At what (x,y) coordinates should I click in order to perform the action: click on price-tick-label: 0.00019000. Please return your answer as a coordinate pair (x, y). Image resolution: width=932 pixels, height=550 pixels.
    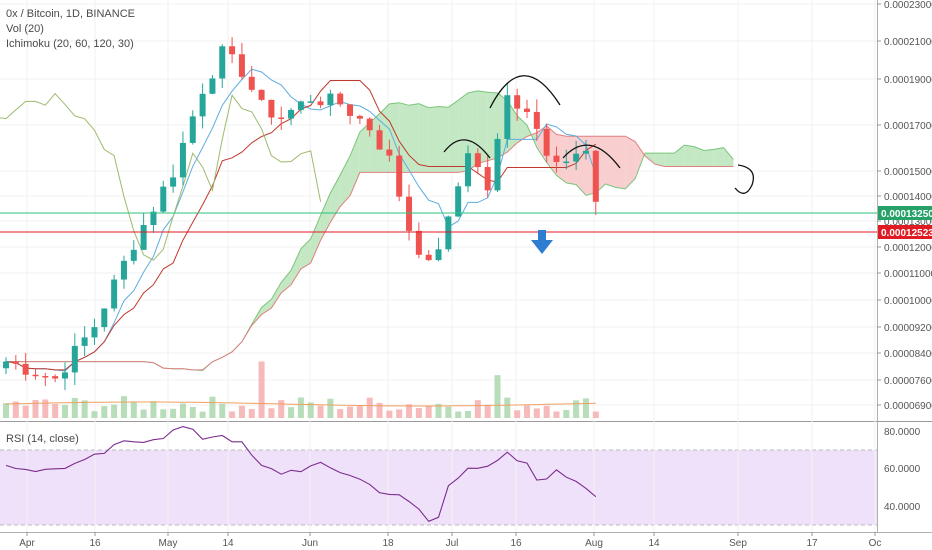
    Looking at the image, I should click on (908, 80).